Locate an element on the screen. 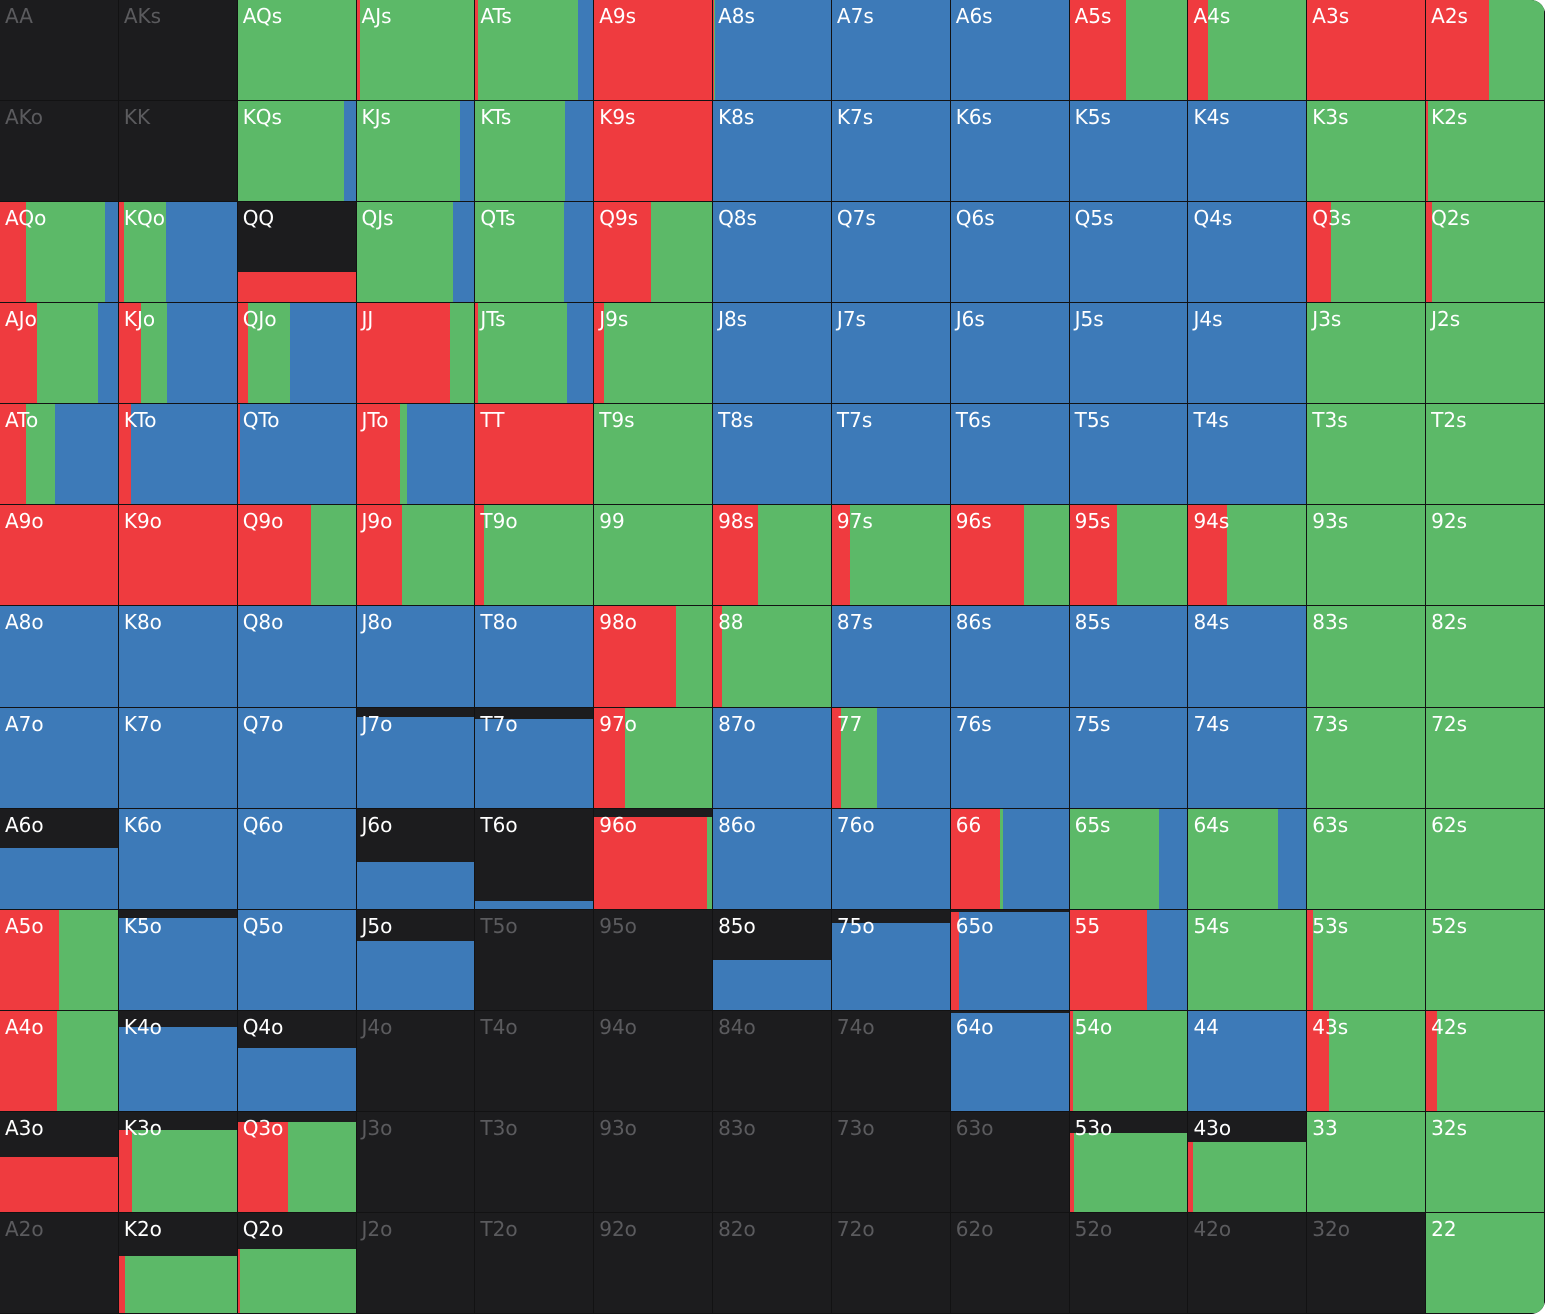  hand-cell-74s: 74s is located at coordinates (1248, 758).